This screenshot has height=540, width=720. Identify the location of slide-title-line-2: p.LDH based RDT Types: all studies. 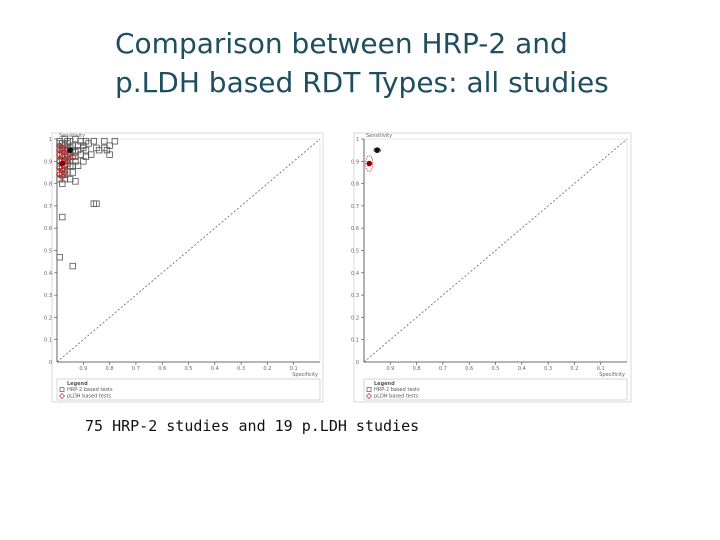
(362, 82).